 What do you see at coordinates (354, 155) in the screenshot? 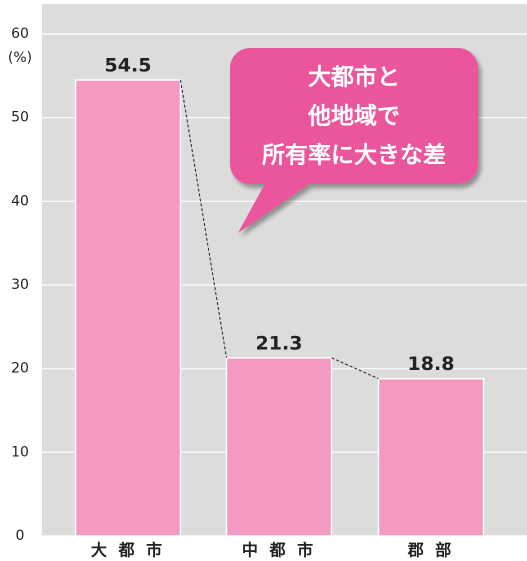
I see `callout-text: 所有率に大きな差` at bounding box center [354, 155].